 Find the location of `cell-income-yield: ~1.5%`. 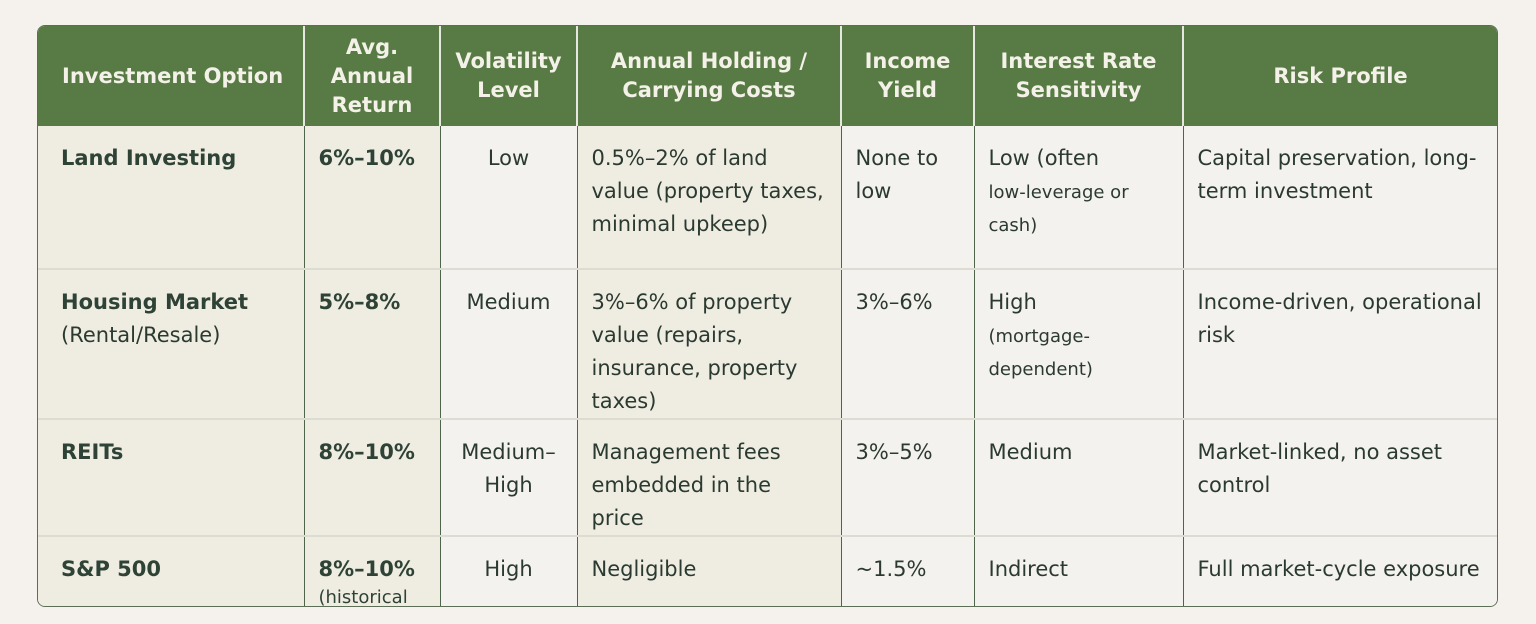

cell-income-yield: ~1.5% is located at coordinates (908, 571).